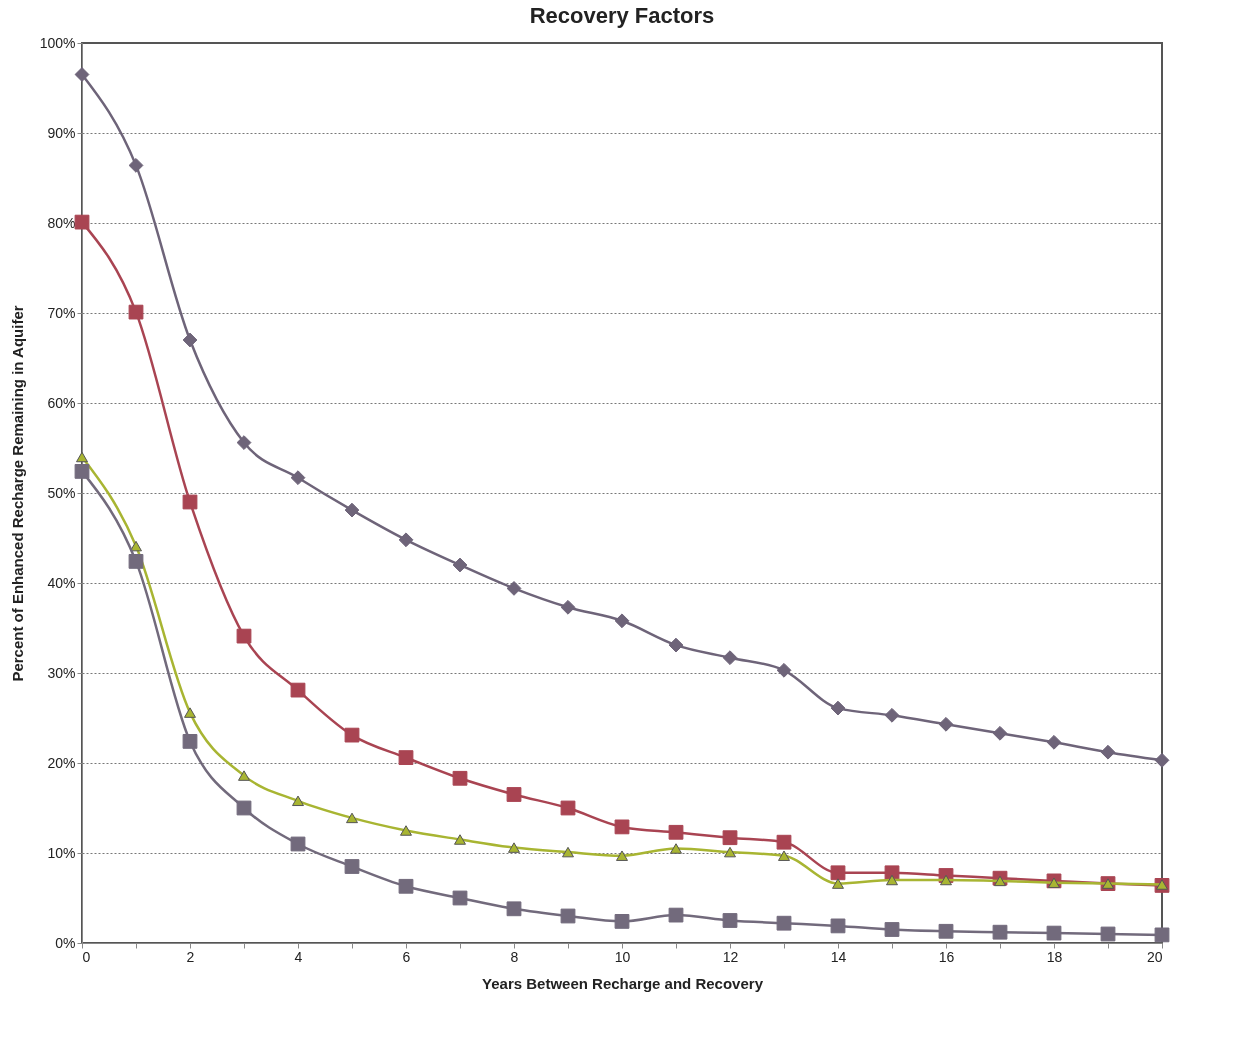 This screenshot has height=1045, width=1238. I want to click on x-tick-label: 4, so click(298, 956).